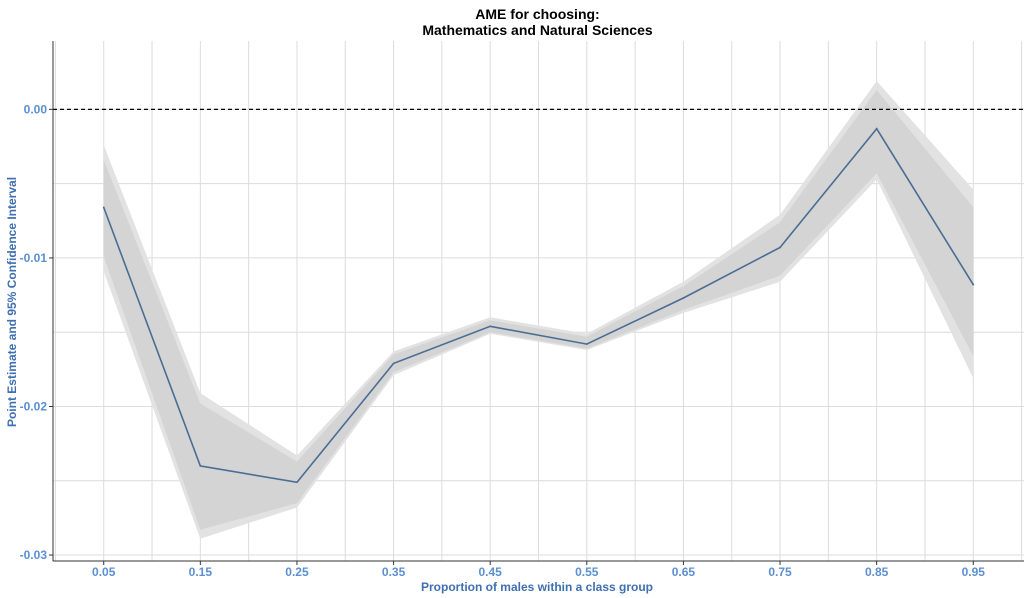 This screenshot has width=1030, height=598. I want to click on x-axis-title: Proportion of males within a class group, so click(537, 587).